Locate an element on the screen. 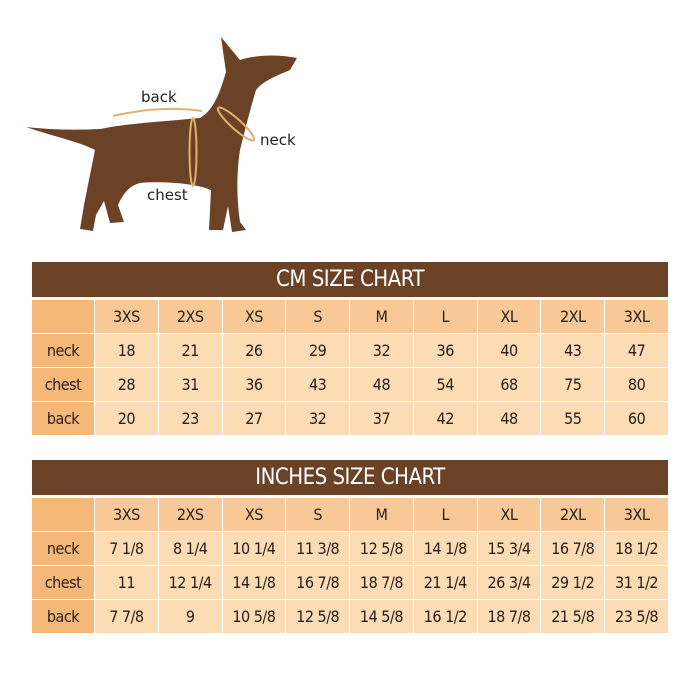 Image resolution: width=700 pixels, height=700 pixels. table-row-neck: neck 18 21 26 29 32 36 40 43 47 is located at coordinates (350, 350).